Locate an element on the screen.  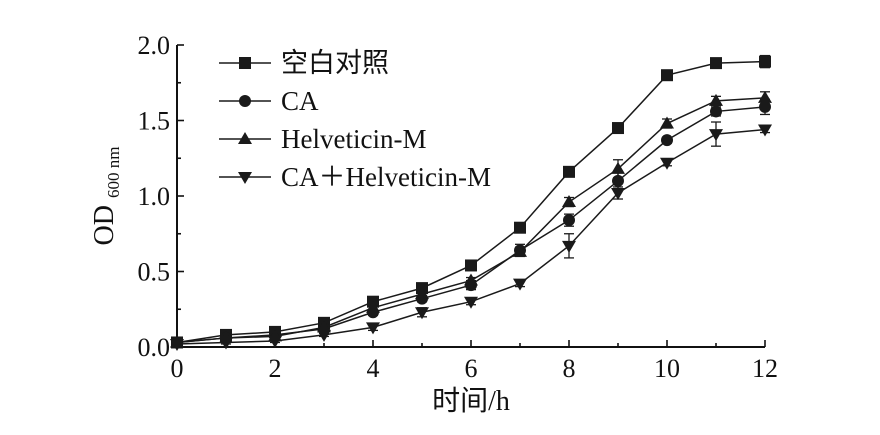
legend: 空白对照 CA Helveticin-M CA＋Helveticin-M is located at coordinates (355, 120).